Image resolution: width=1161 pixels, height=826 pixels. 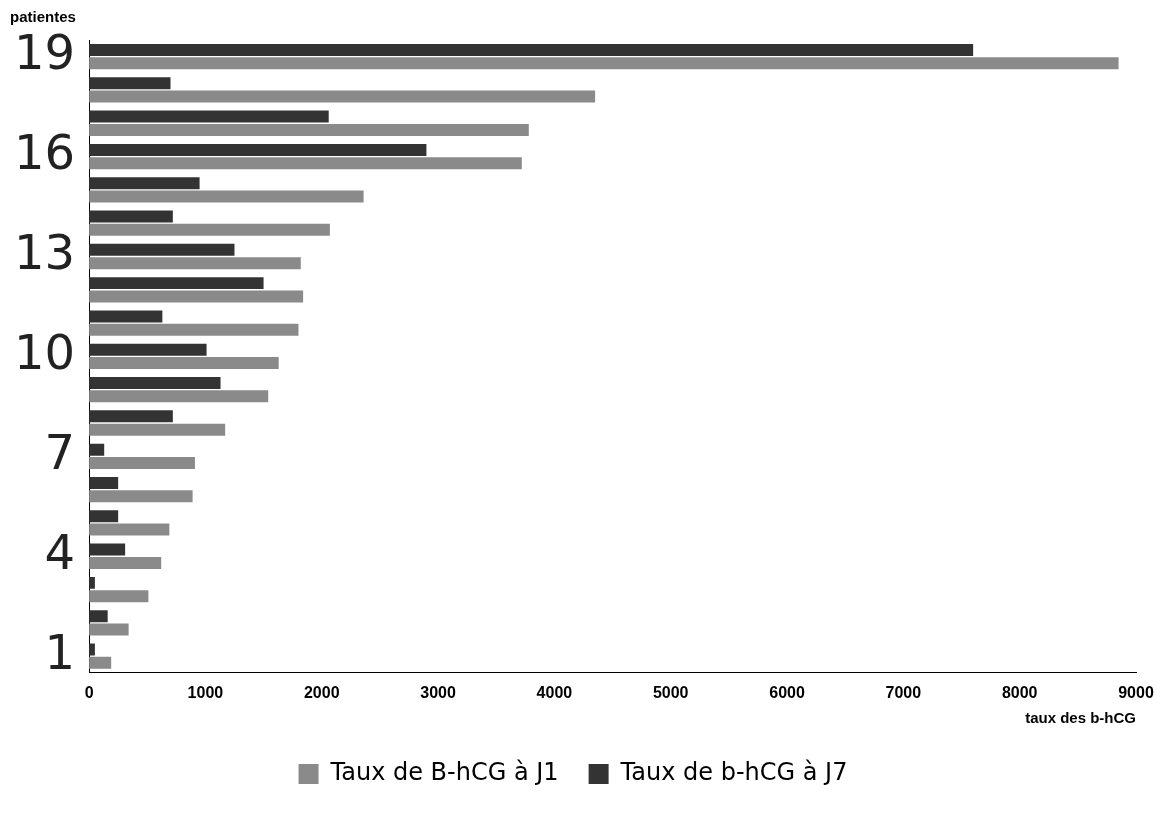 I want to click on legend-label: Taux de b-hCG à J7, so click(x=733, y=772).